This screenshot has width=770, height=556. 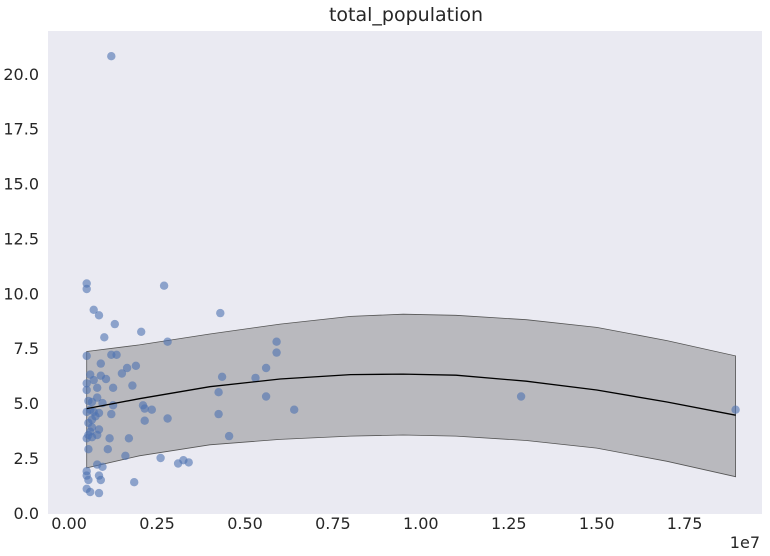 I want to click on x-tick-label: 0.50, so click(x=245, y=523).